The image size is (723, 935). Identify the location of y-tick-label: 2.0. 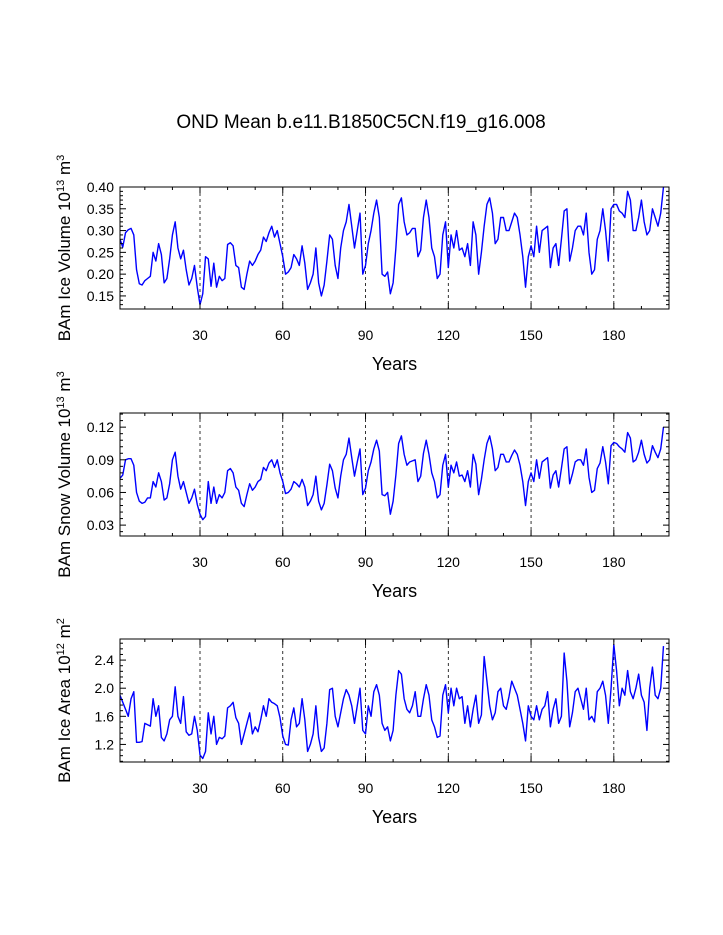
(105, 688).